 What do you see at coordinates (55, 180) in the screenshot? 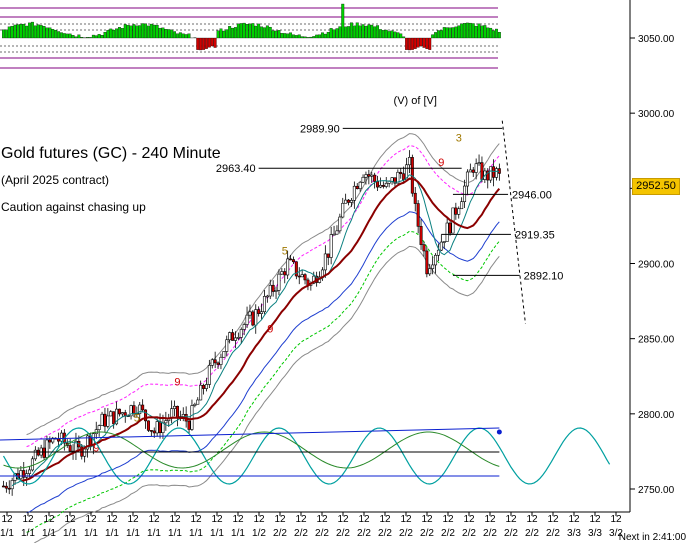
I see `chart-subtitle: (April 2025 contract)` at bounding box center [55, 180].